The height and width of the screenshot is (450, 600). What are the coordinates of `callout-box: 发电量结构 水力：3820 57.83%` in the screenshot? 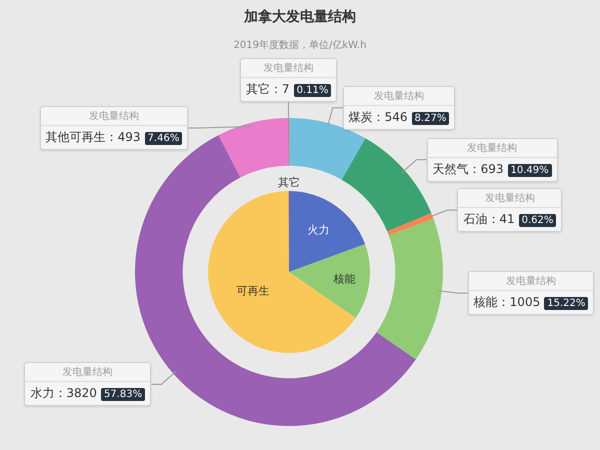 It's located at (88, 384).